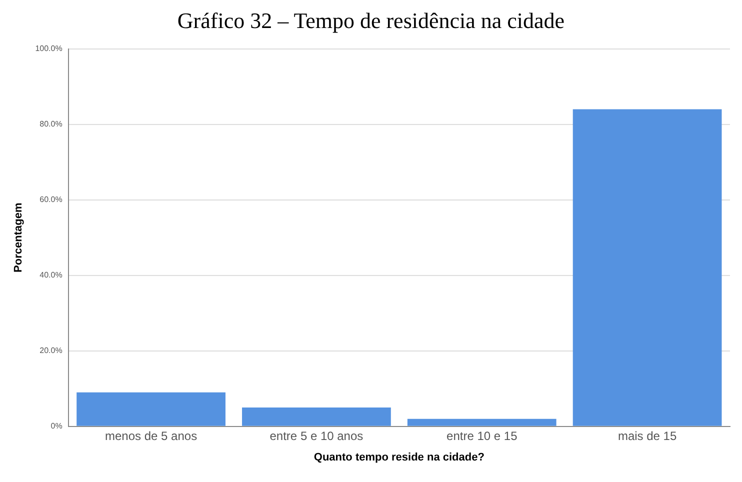 The height and width of the screenshot is (482, 742). Describe the element at coordinates (647, 435) in the screenshot. I see `x-tick-label: mais de 15` at that location.